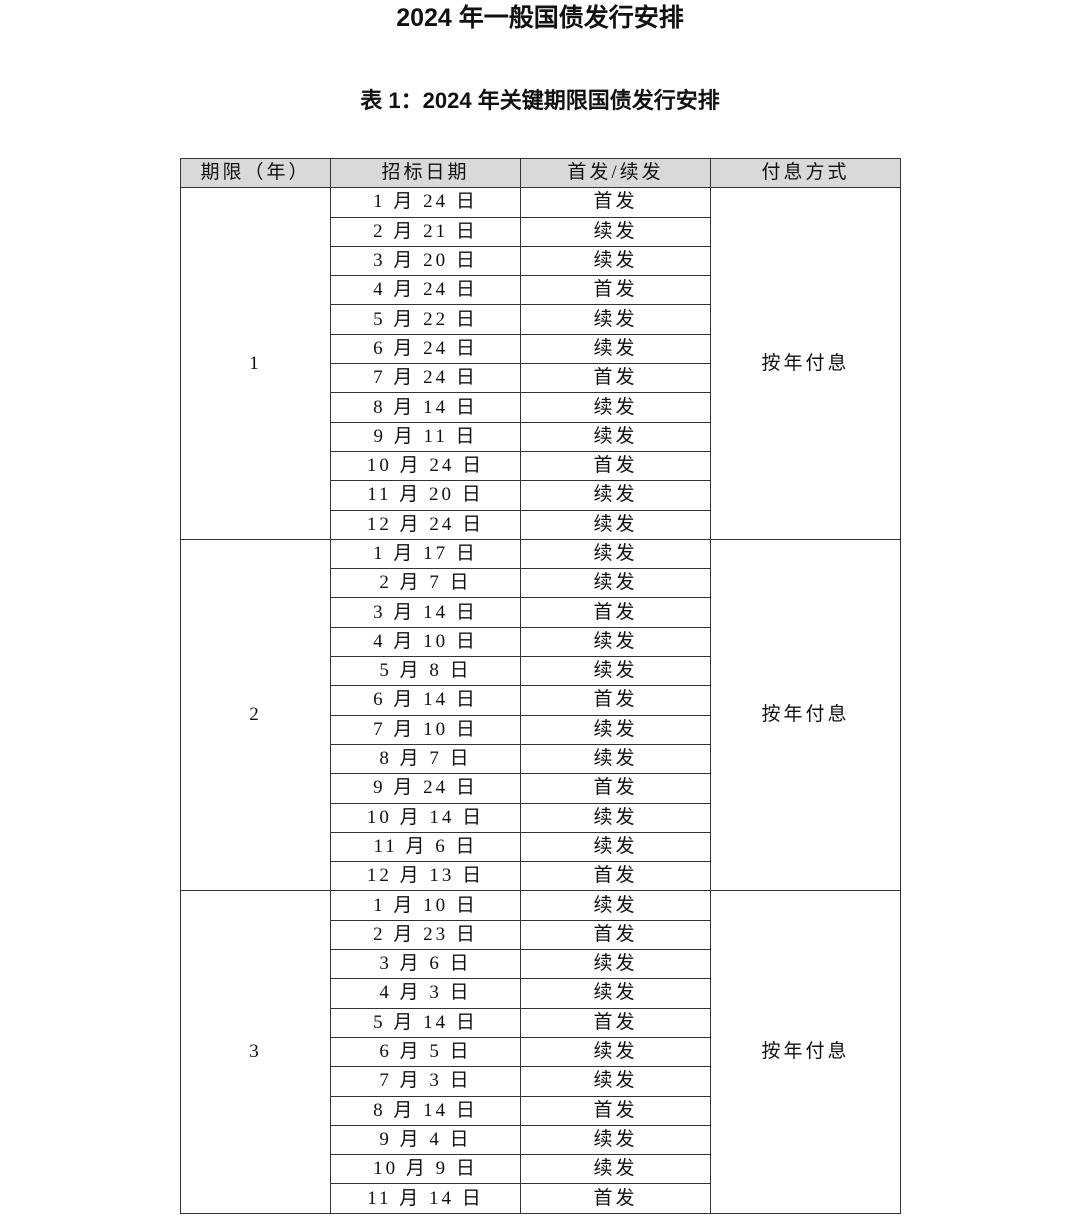 This screenshot has height=1232, width=1080. I want to click on auction-date-cell: 10 月 9 日, so click(425, 1169).